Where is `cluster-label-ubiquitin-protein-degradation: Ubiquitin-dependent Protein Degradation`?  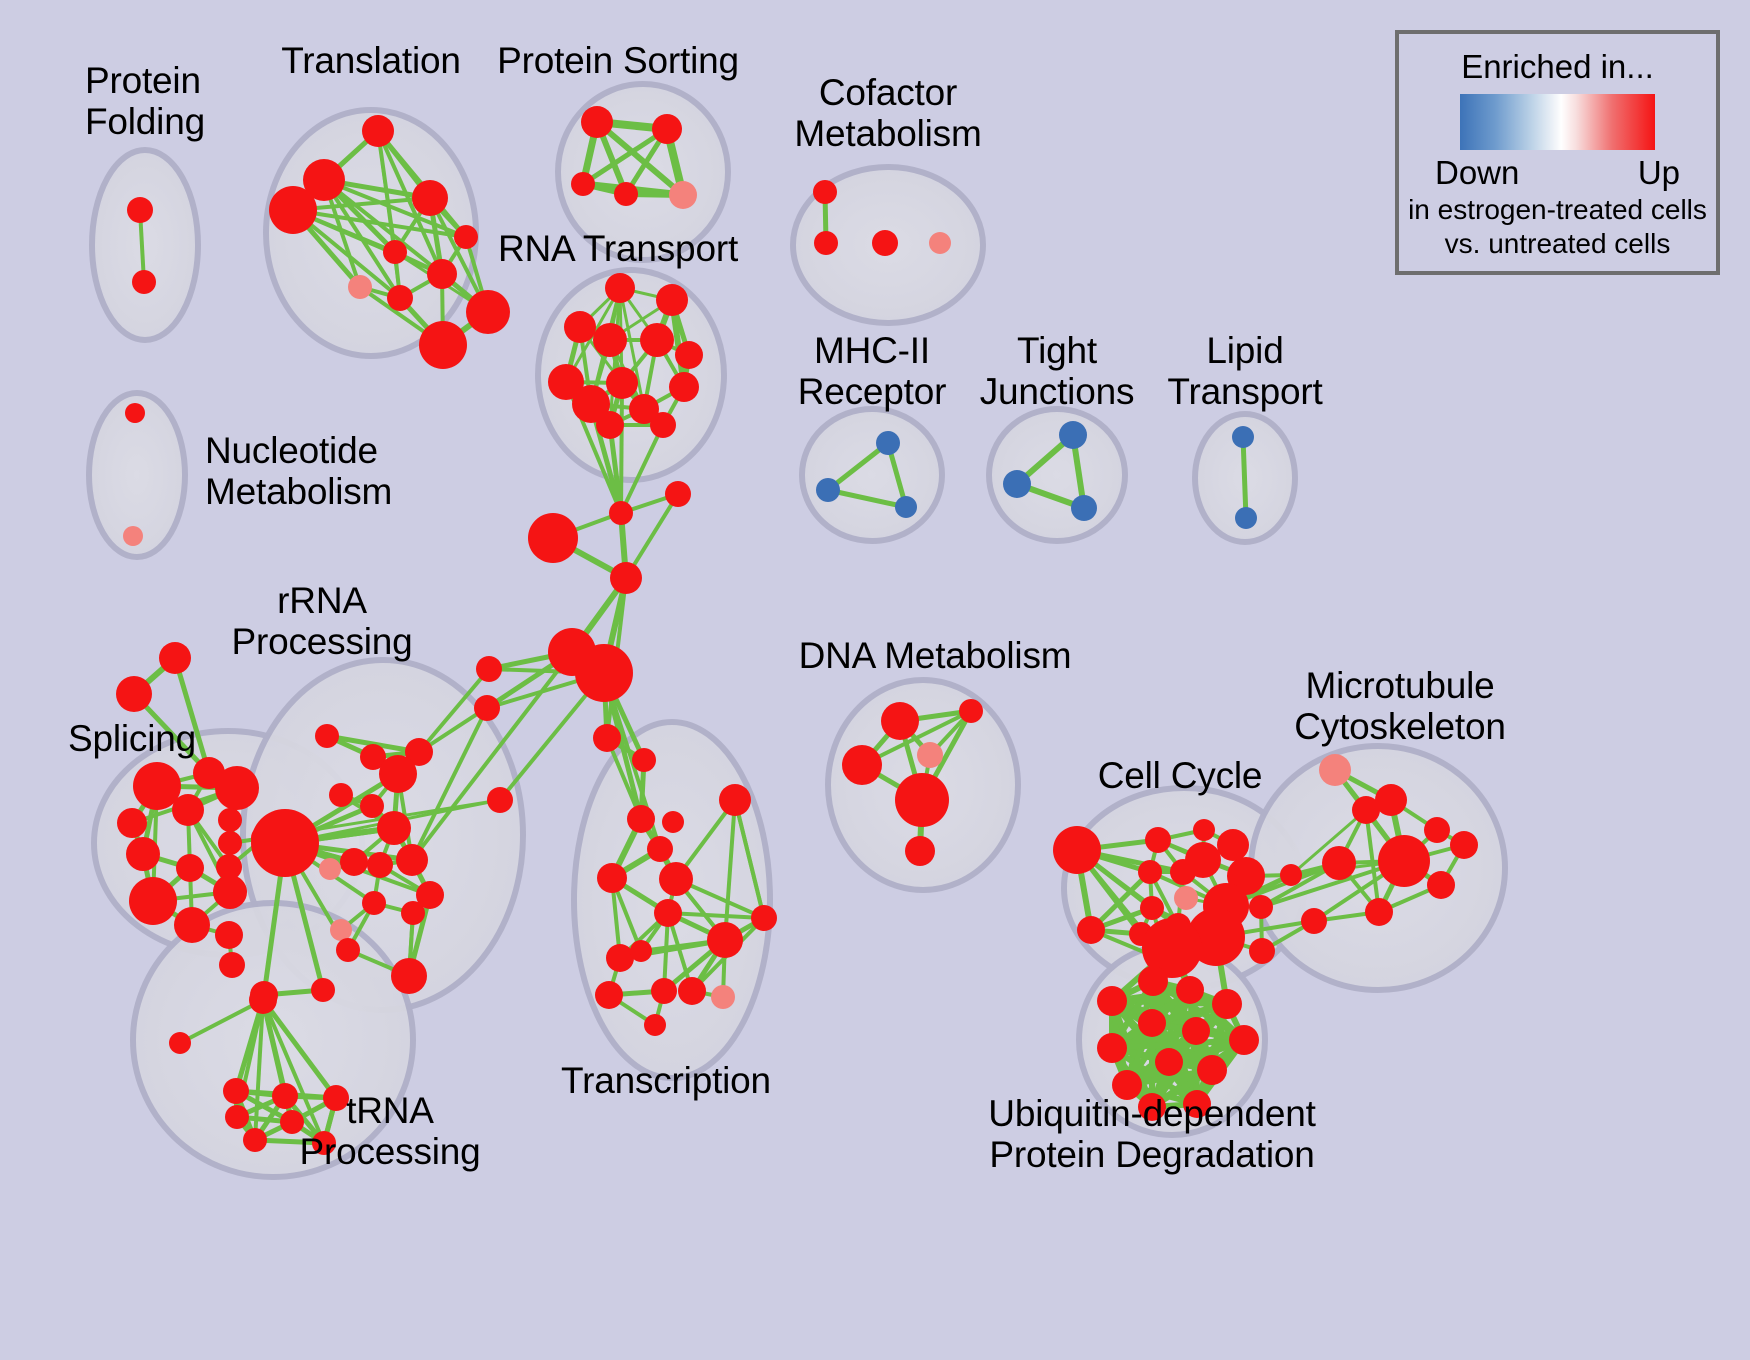
cluster-label-ubiquitin-protein-degradation: Ubiquitin-dependent Protein Degradation is located at coordinates (1152, 1134).